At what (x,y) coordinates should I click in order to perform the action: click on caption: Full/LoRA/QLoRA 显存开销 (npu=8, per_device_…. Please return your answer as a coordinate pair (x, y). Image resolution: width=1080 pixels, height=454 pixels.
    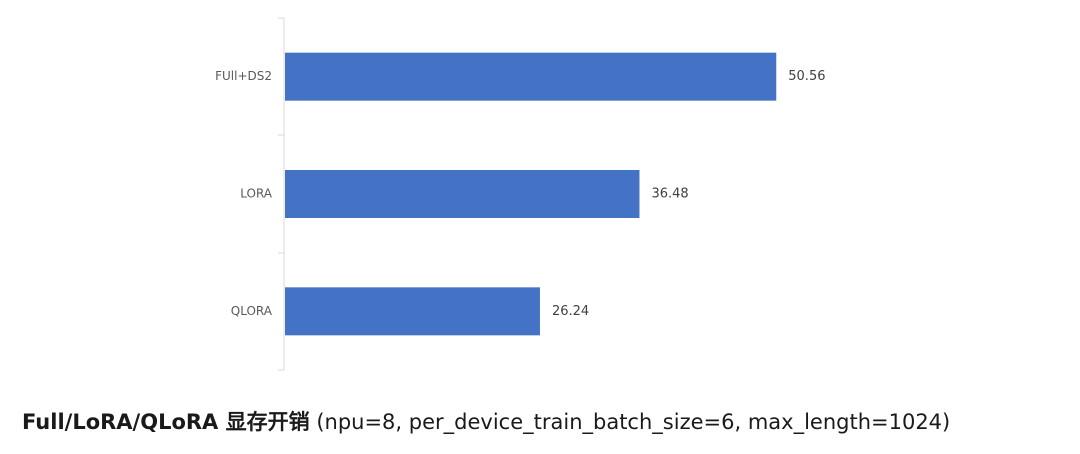
    Looking at the image, I should click on (486, 422).